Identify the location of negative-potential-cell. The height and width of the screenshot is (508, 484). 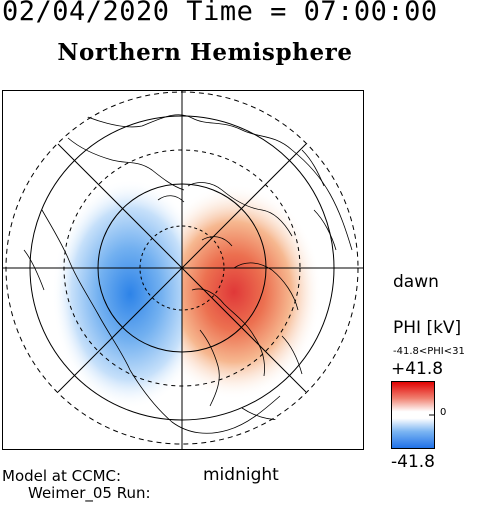
(117, 294).